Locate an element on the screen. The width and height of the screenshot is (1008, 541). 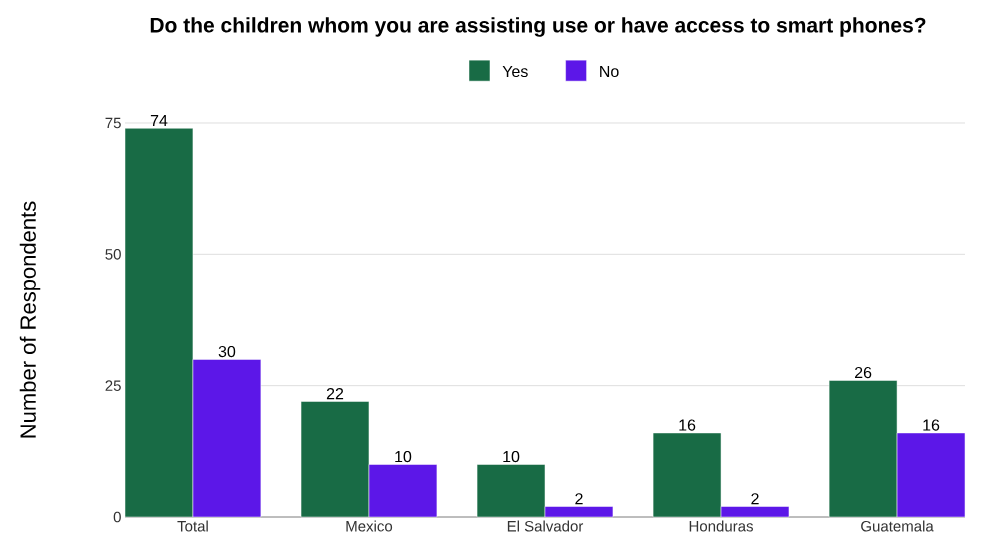
y-tick-label: 50 is located at coordinates (113, 254).